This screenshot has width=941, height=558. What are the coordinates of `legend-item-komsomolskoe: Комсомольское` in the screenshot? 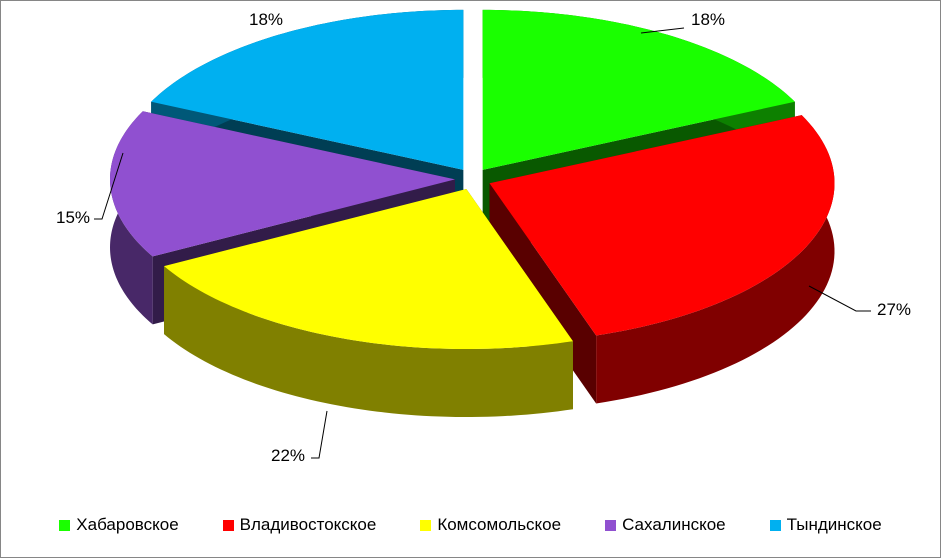 It's located at (490, 525).